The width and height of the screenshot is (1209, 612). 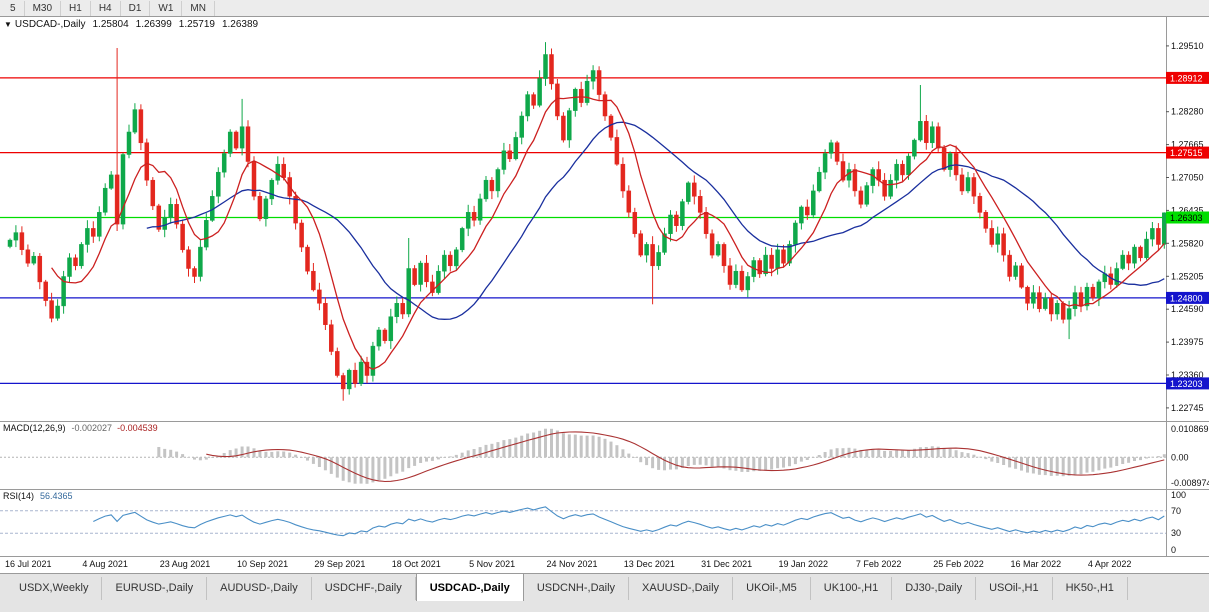 What do you see at coordinates (196, 24) in the screenshot?
I see `ohlc-low: 1.25719` at bounding box center [196, 24].